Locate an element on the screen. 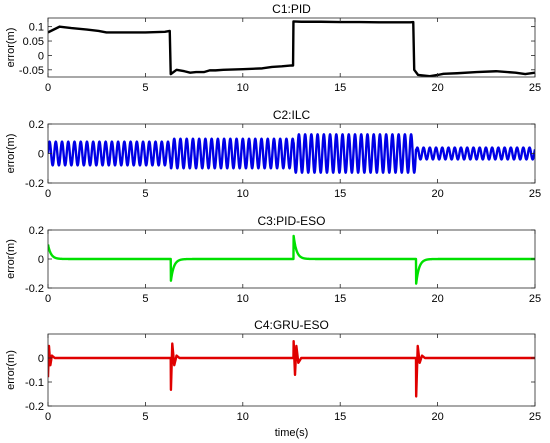  chart-title: C2:ILC is located at coordinates (292, 115).